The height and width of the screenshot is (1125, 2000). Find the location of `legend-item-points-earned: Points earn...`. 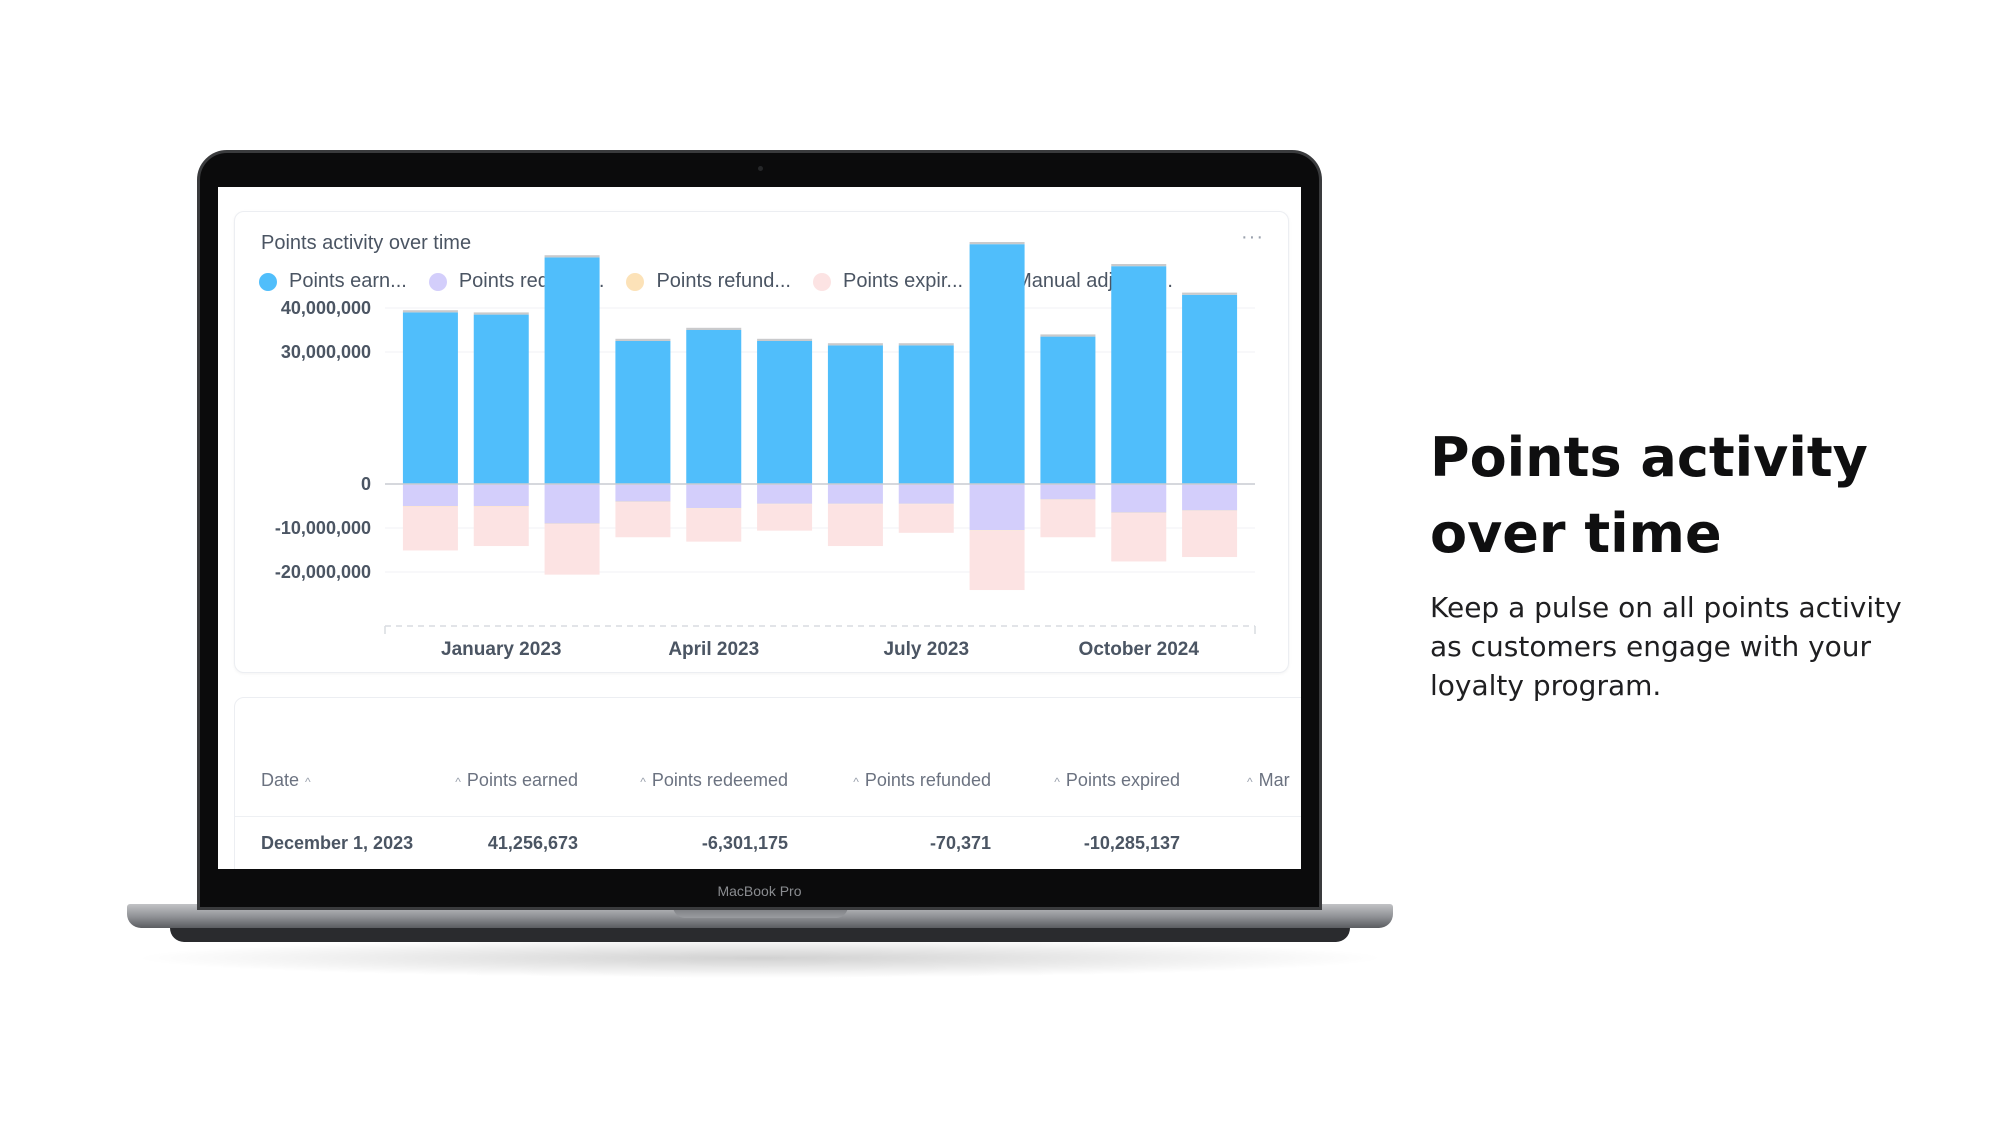

legend-item-points-earned: Points earn... is located at coordinates (333, 281).